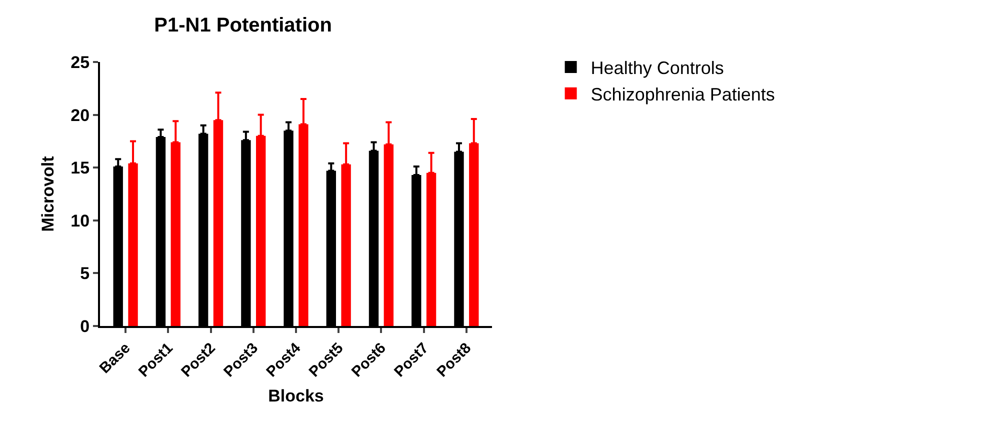 Image resolution: width=992 pixels, height=432 pixels. What do you see at coordinates (296, 396) in the screenshot?
I see `x-axis-title: Blocks` at bounding box center [296, 396].